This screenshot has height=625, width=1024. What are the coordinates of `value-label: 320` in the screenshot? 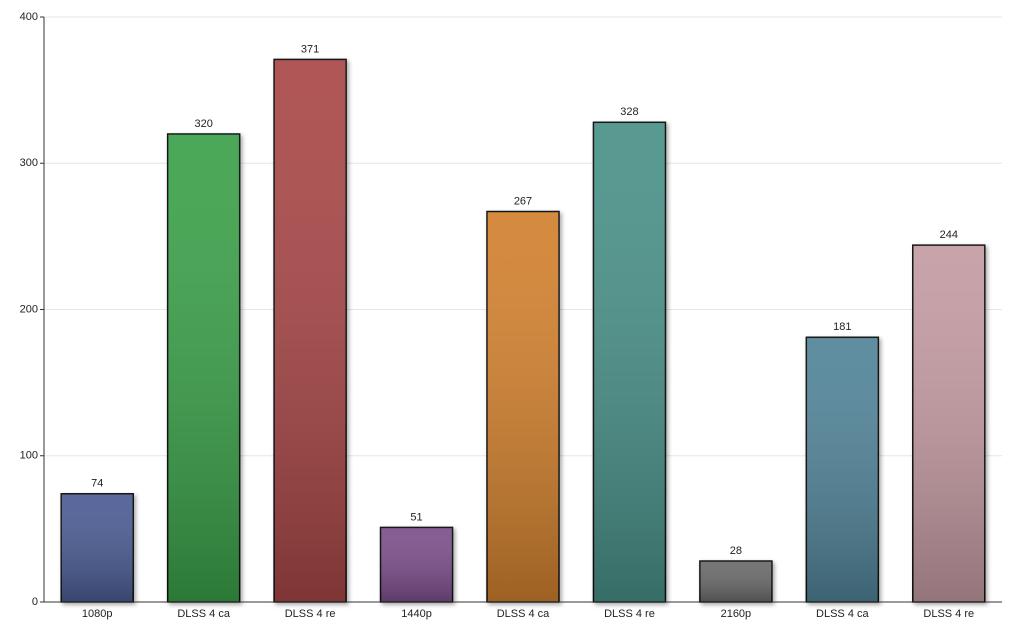 It's located at (203, 124).